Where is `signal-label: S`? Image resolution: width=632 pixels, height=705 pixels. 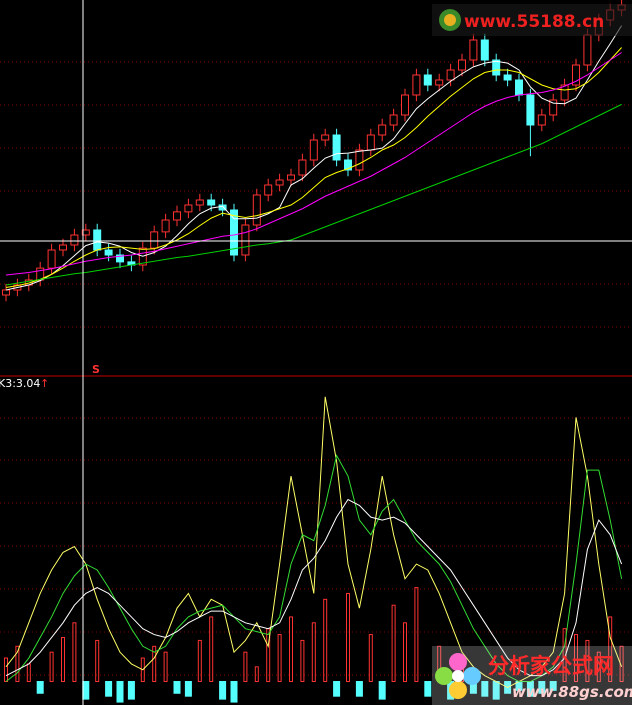 signal-label: S is located at coordinates (96, 369).